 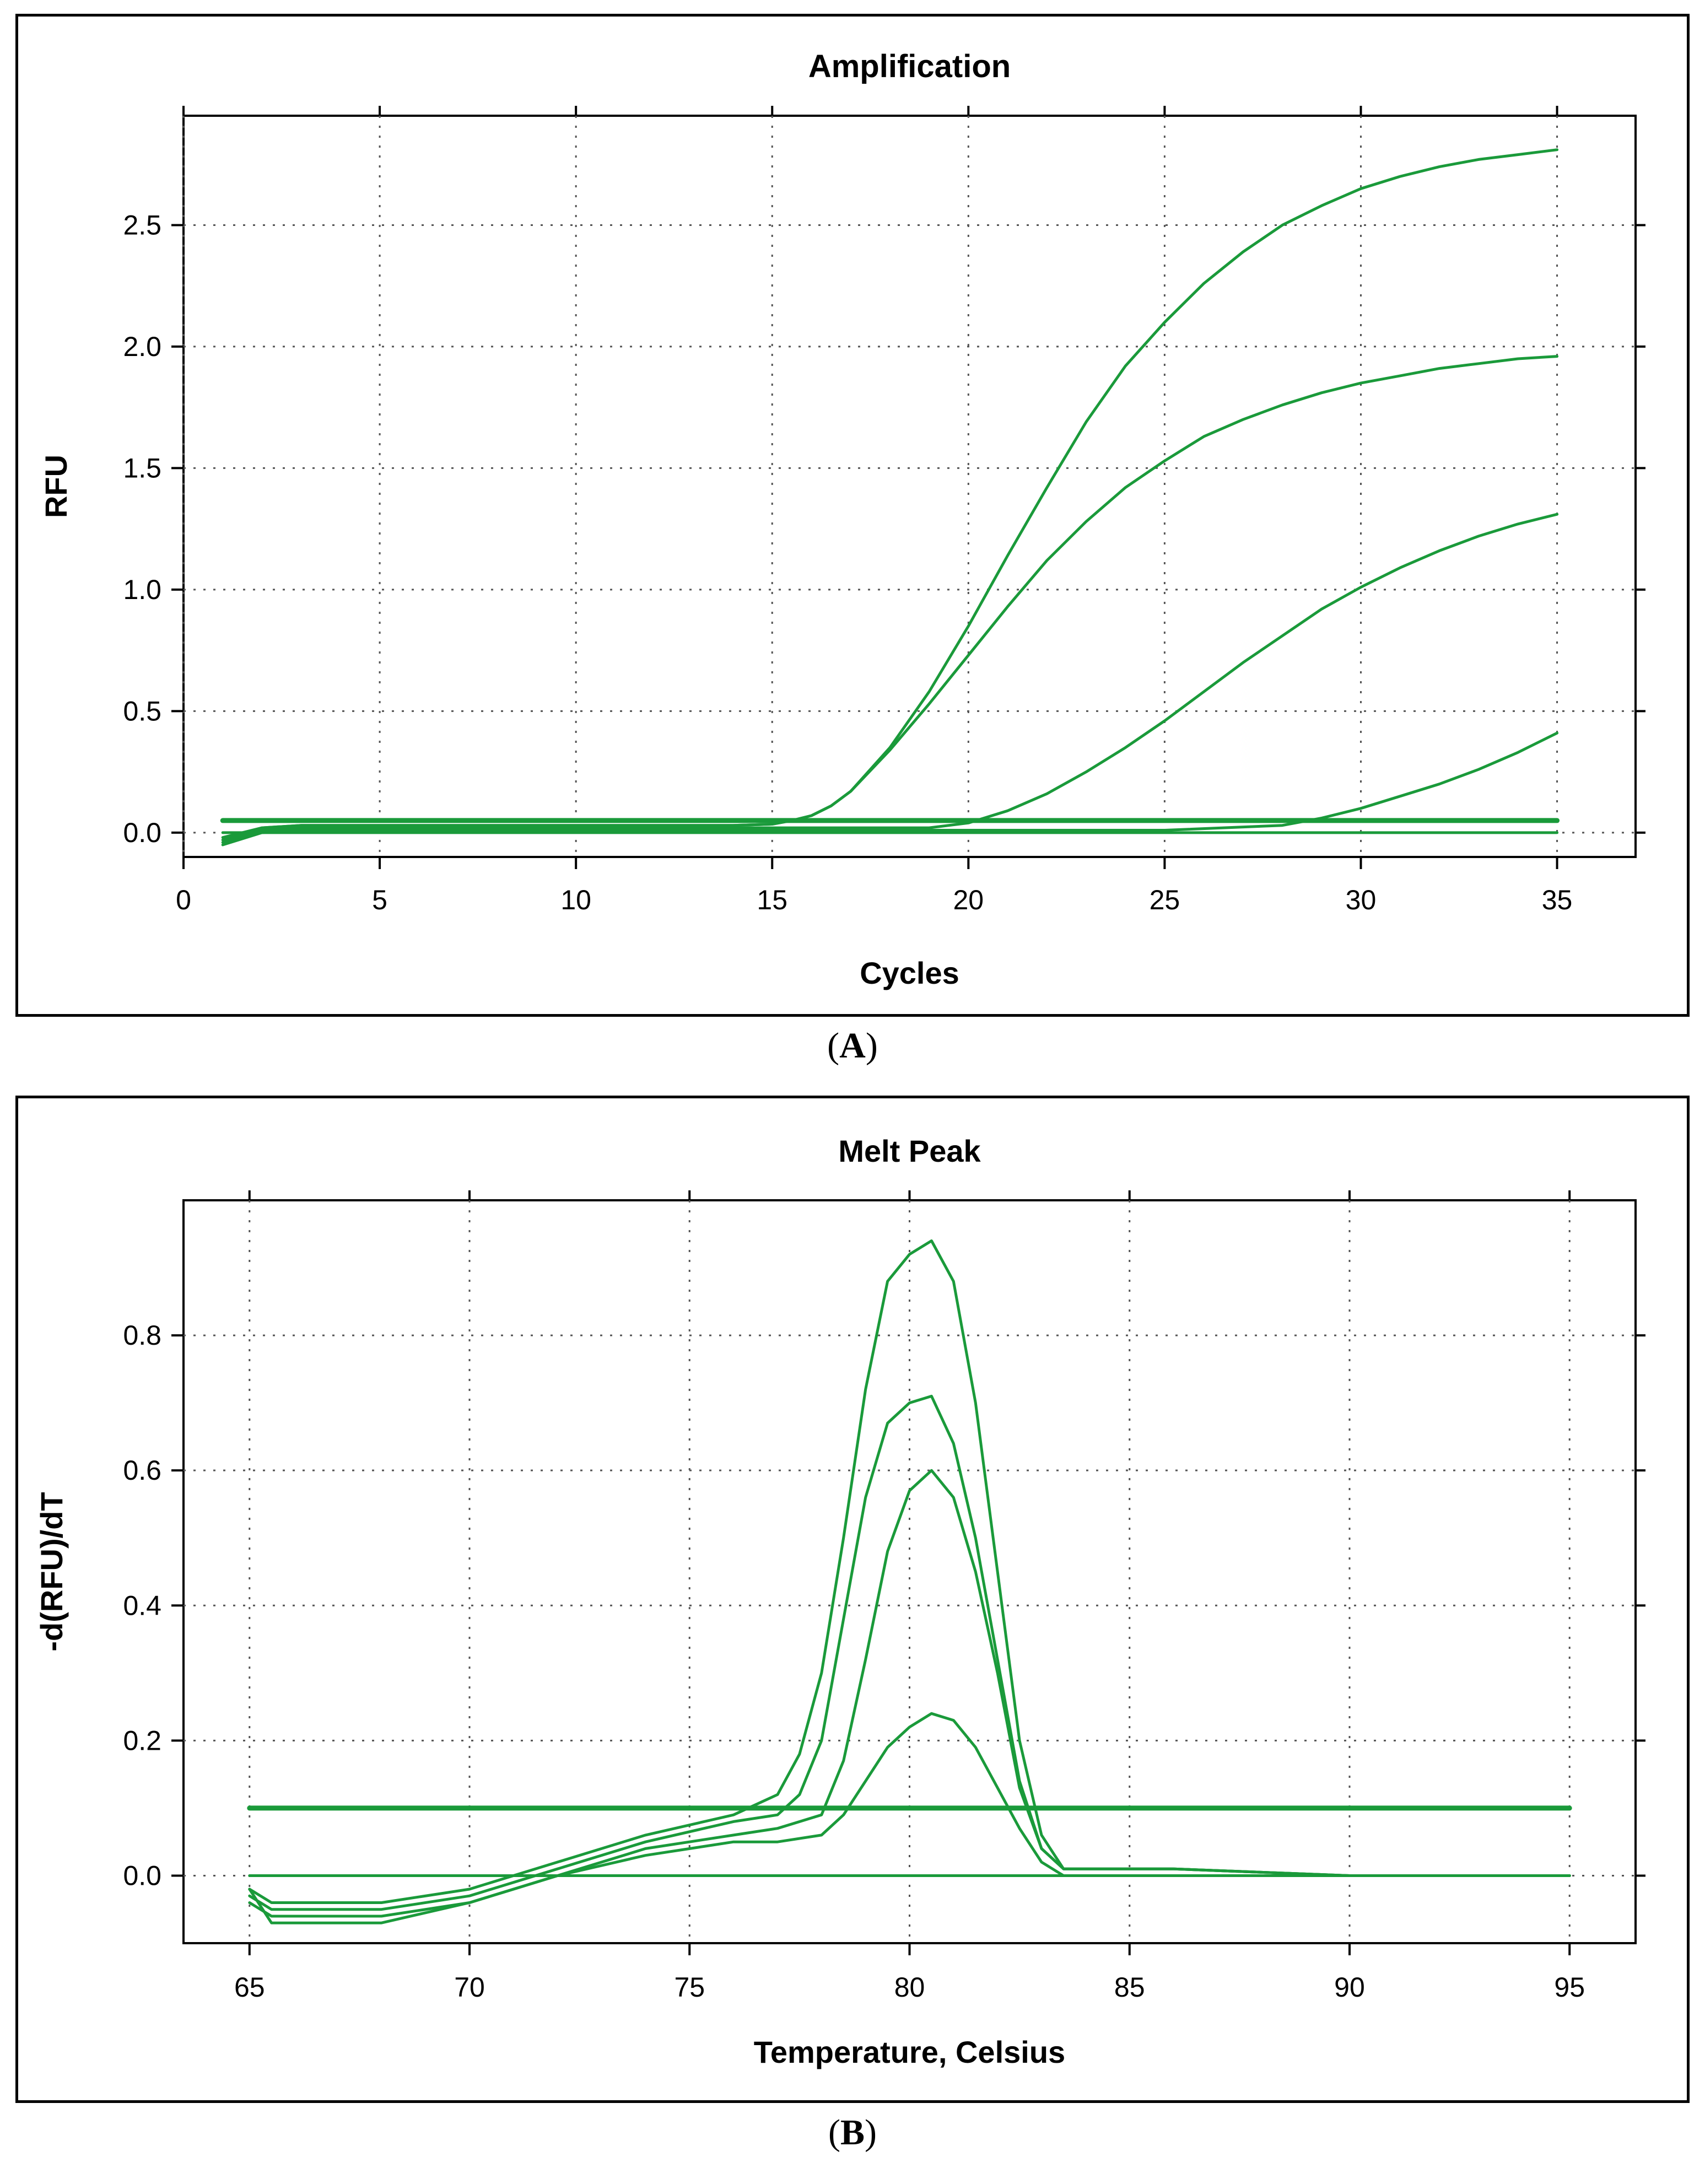 I want to click on x-tick-label-b: 70, so click(x=470, y=1987).